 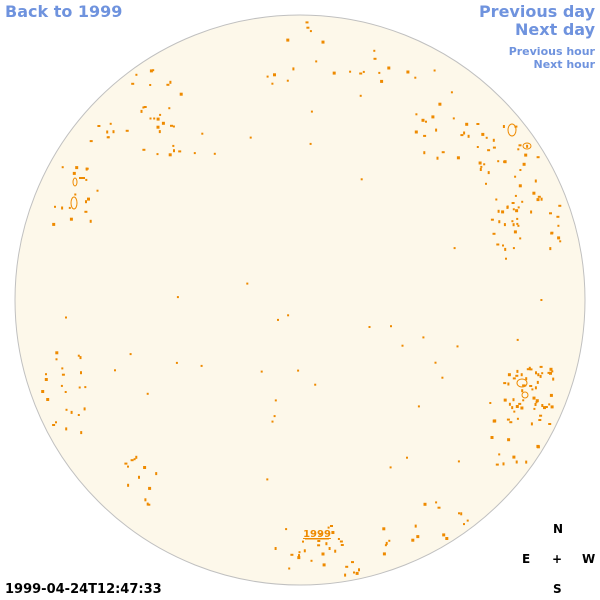 What do you see at coordinates (564, 64) in the screenshot?
I see `next-hour-link: Next hour` at bounding box center [564, 64].